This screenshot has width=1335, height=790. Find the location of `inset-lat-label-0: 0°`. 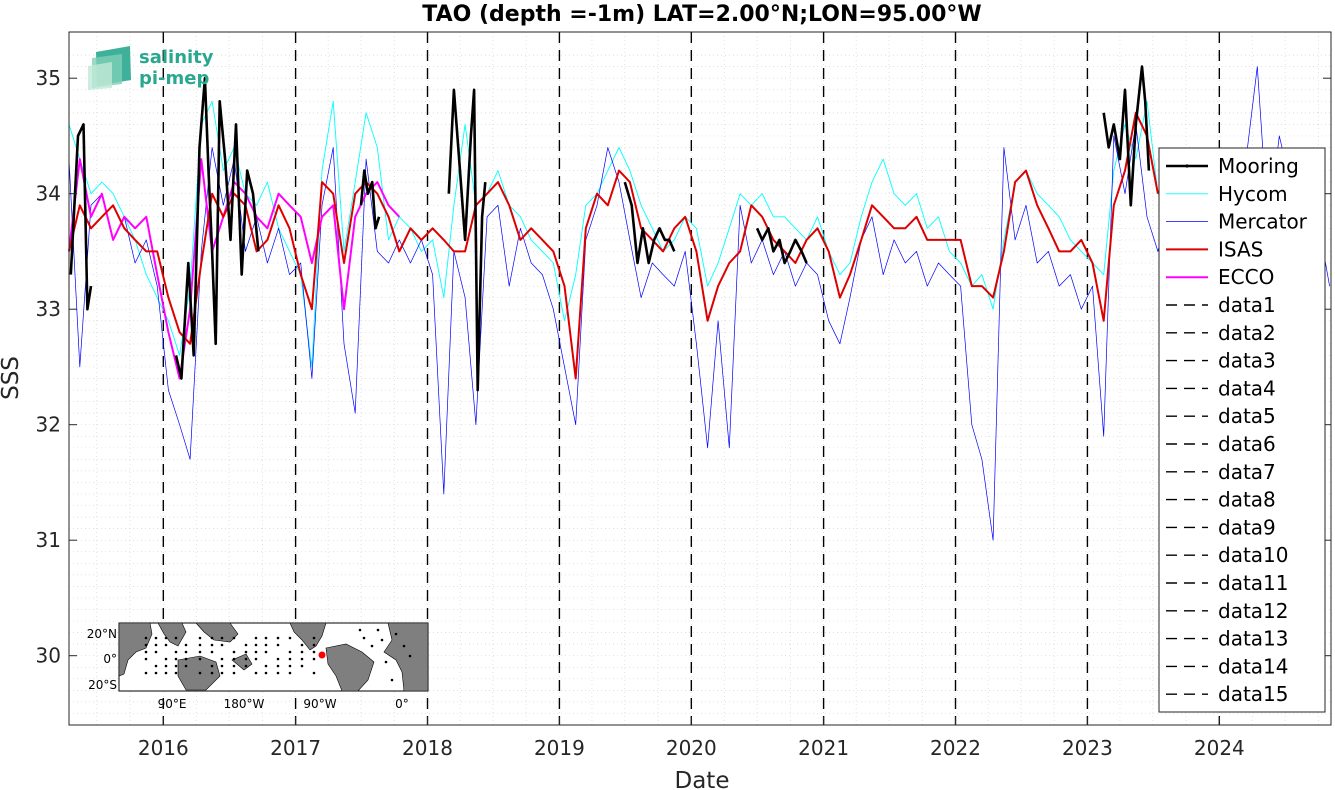

inset-lat-label-0: 0° is located at coordinates (110, 659).